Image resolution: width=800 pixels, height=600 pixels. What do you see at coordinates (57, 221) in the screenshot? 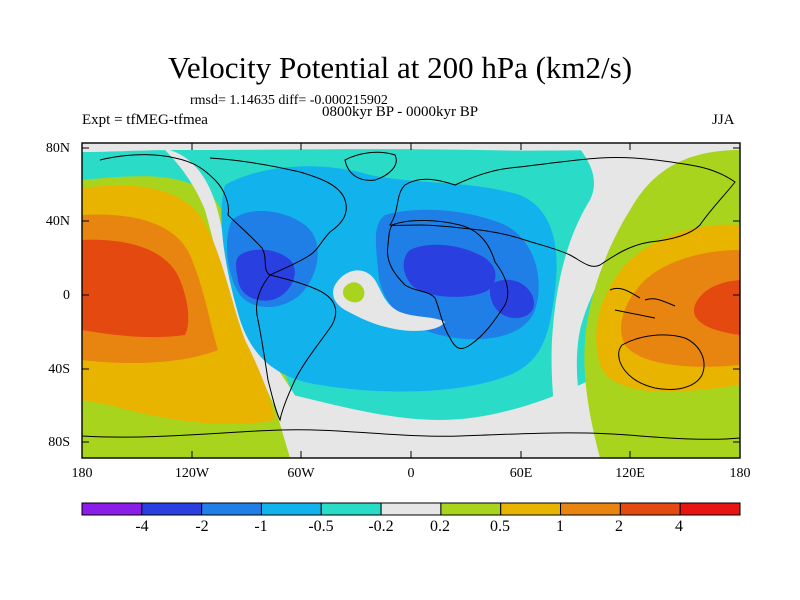
I see `lat-label-40n: 40N` at bounding box center [57, 221].